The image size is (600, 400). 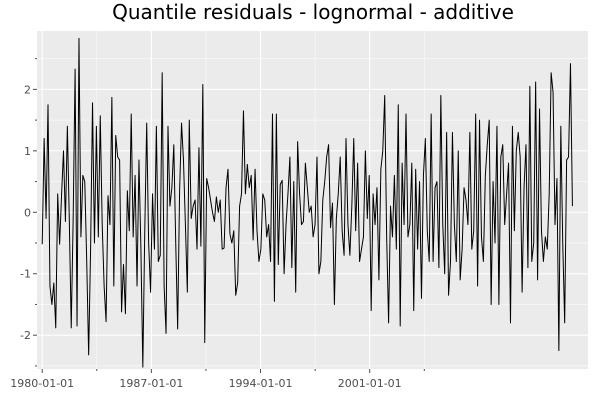 What do you see at coordinates (27, 89) in the screenshot?
I see `y-tick-label: 2` at bounding box center [27, 89].